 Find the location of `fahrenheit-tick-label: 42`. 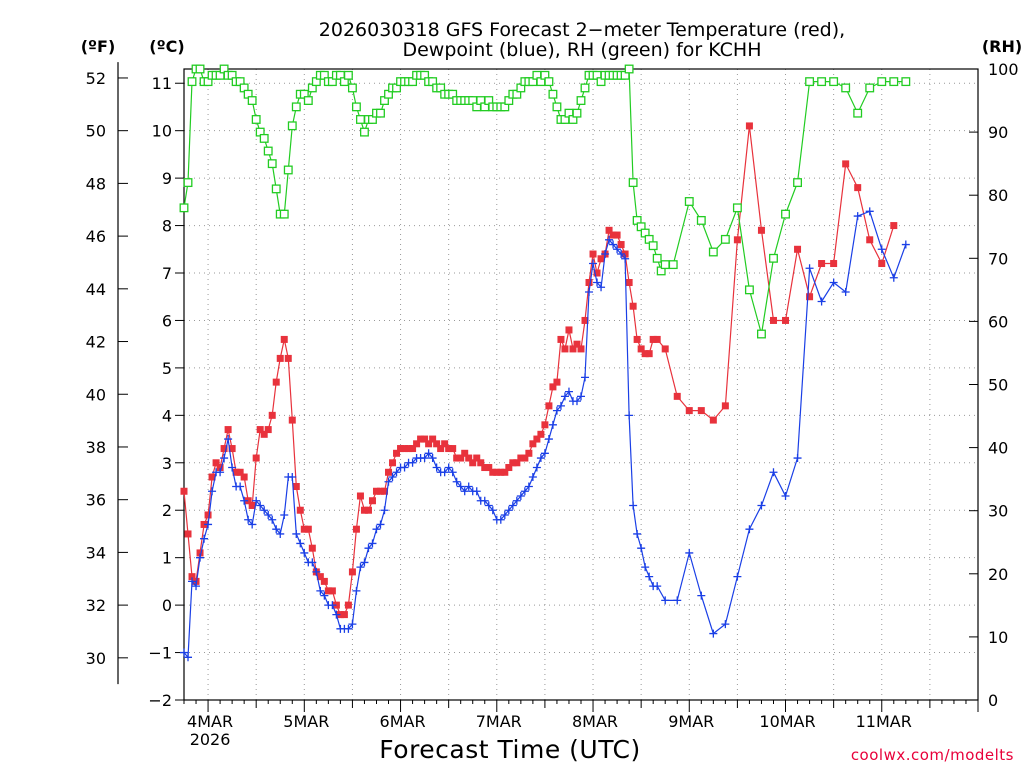

fahrenheit-tick-label: 42 is located at coordinates (96, 342).